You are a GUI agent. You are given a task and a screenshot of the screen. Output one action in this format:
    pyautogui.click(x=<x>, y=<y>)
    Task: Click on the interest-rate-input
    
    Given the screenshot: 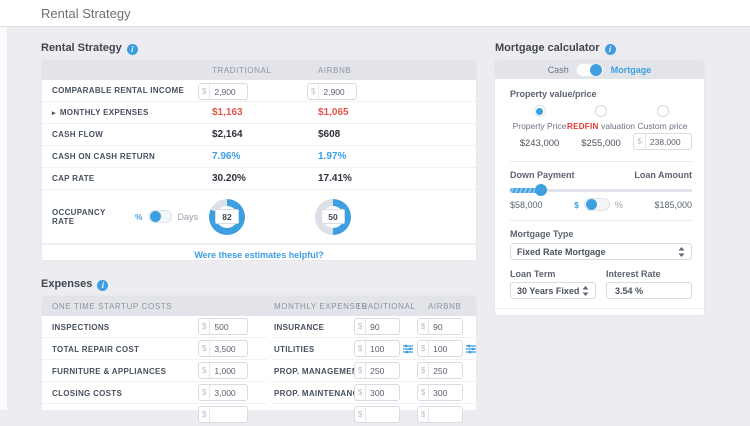 What is the action you would take?
    pyautogui.click(x=649, y=290)
    